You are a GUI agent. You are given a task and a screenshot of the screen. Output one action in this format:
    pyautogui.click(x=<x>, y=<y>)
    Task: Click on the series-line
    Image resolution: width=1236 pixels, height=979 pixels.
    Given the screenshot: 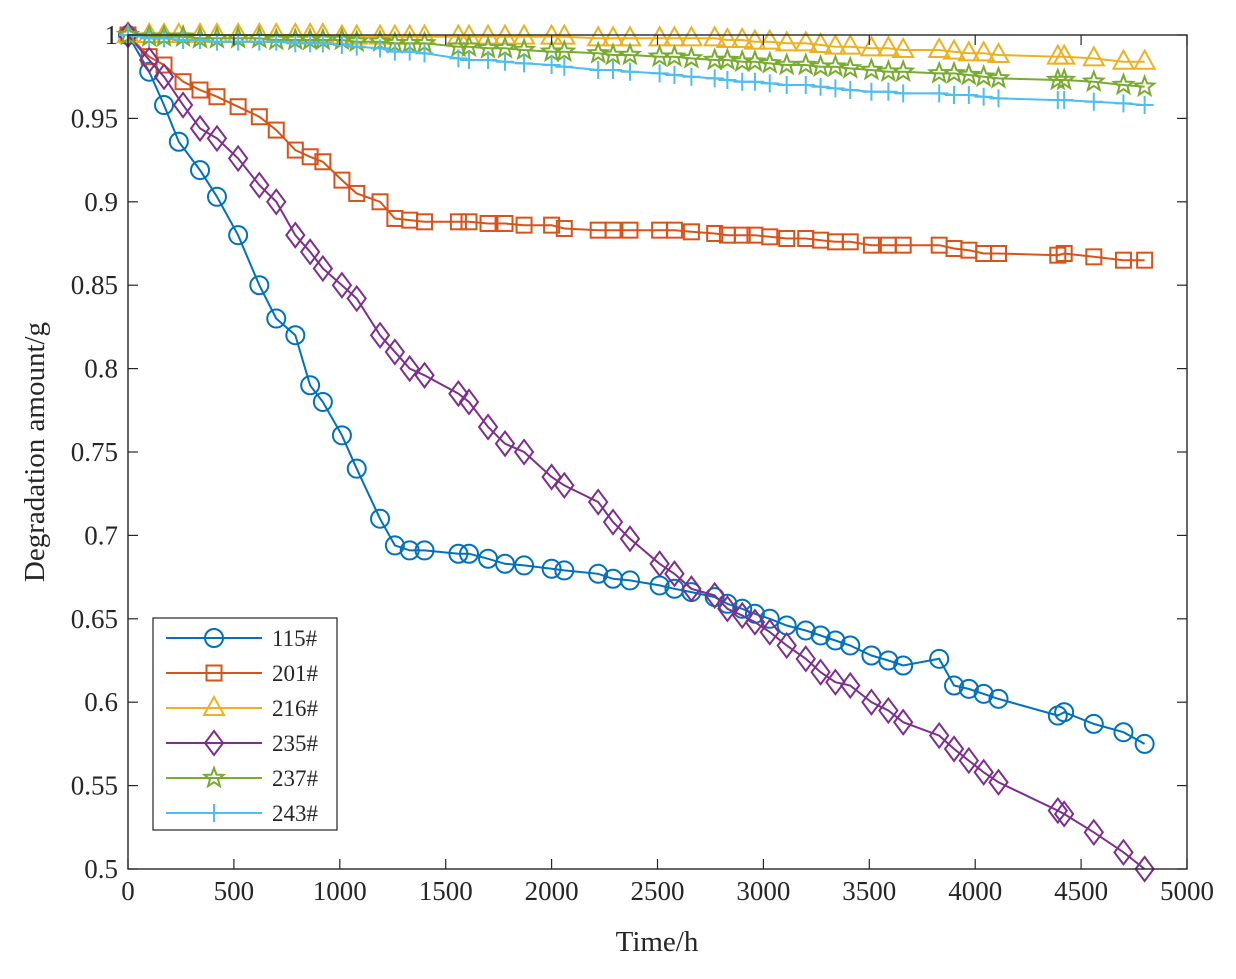 What is the action you would take?
    pyautogui.click(x=636, y=61)
    